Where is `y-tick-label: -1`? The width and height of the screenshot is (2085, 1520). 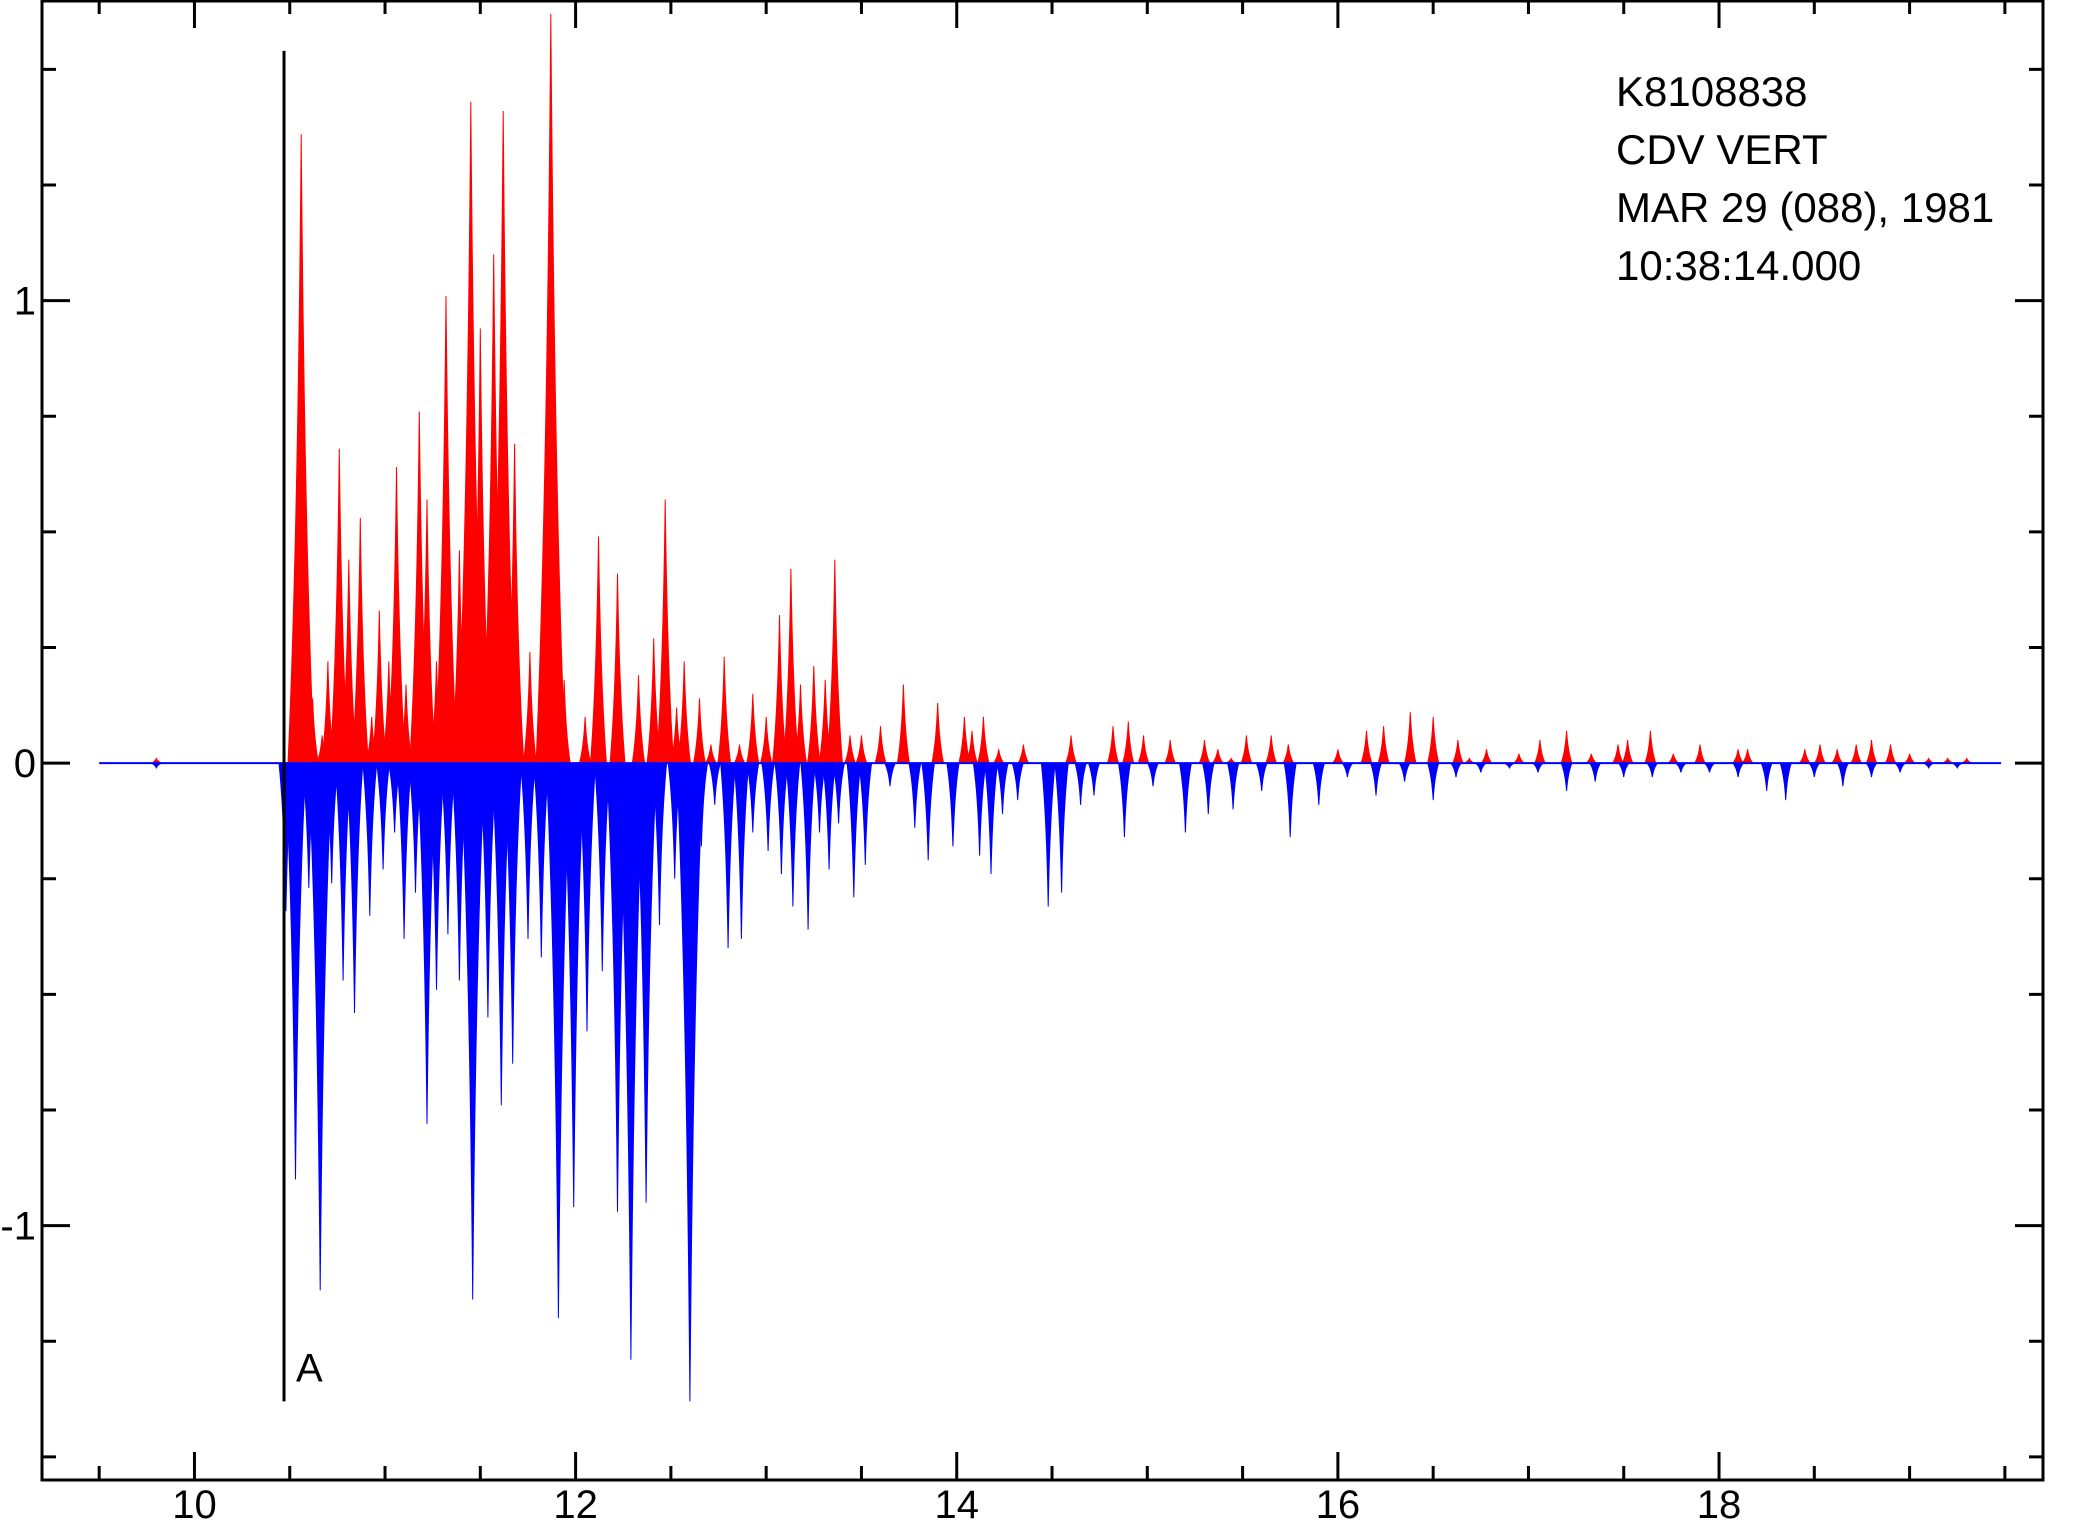
y-tick-label: -1 is located at coordinates (18, 1227).